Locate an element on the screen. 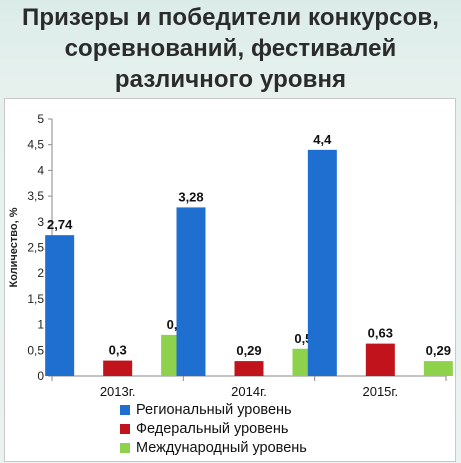 This screenshot has width=461, height=463. y-tick-label: 2,5 is located at coordinates (35, 248).